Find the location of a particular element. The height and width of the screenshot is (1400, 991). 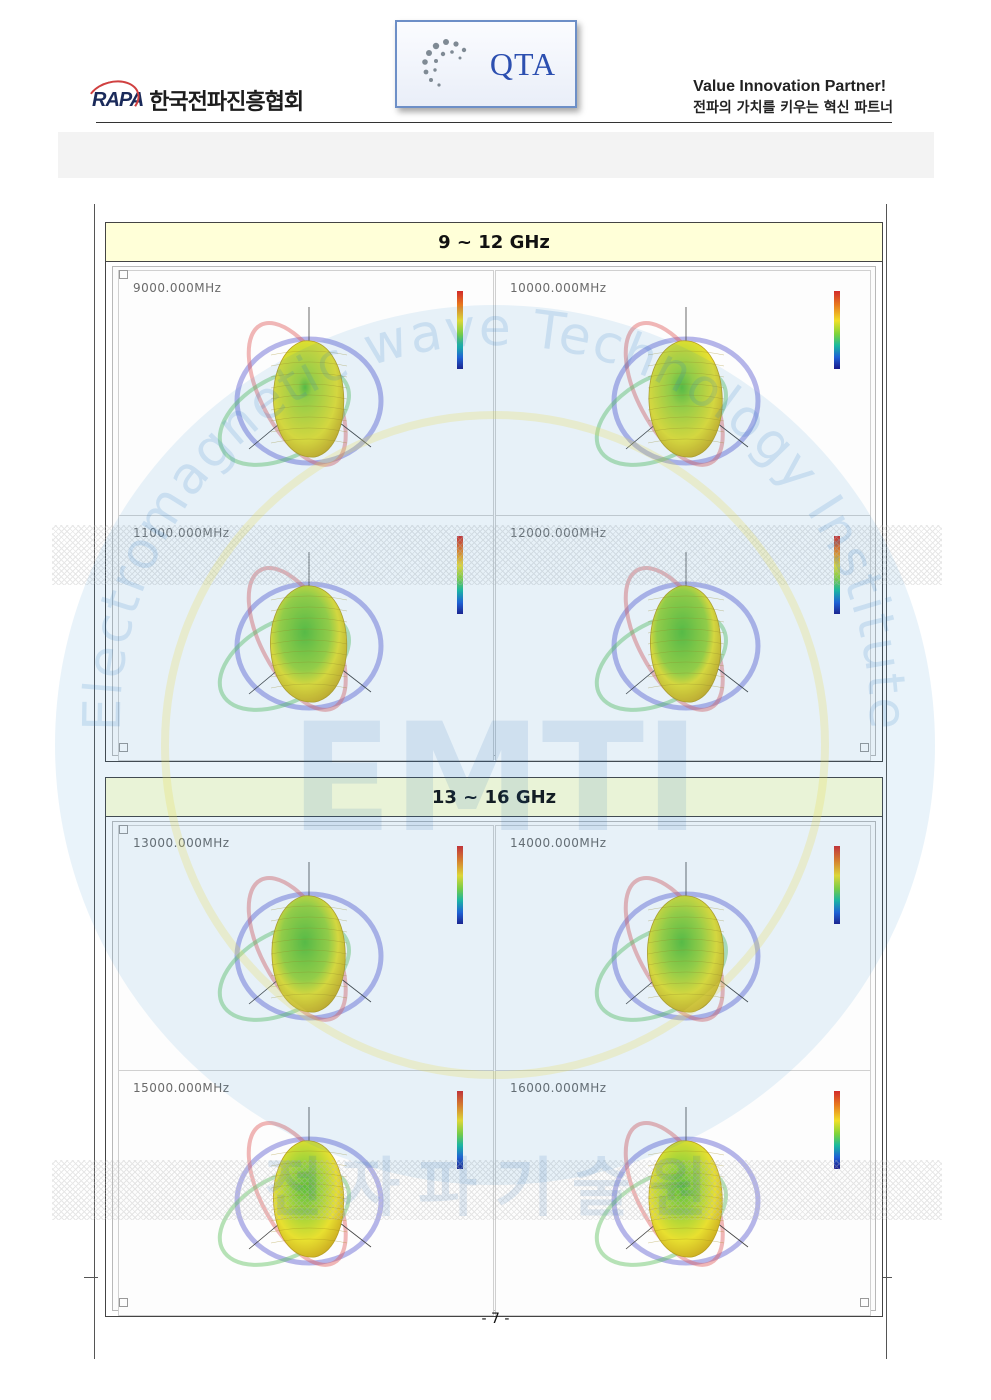

section-title: 9 ~ 12 GHz is located at coordinates (494, 242).